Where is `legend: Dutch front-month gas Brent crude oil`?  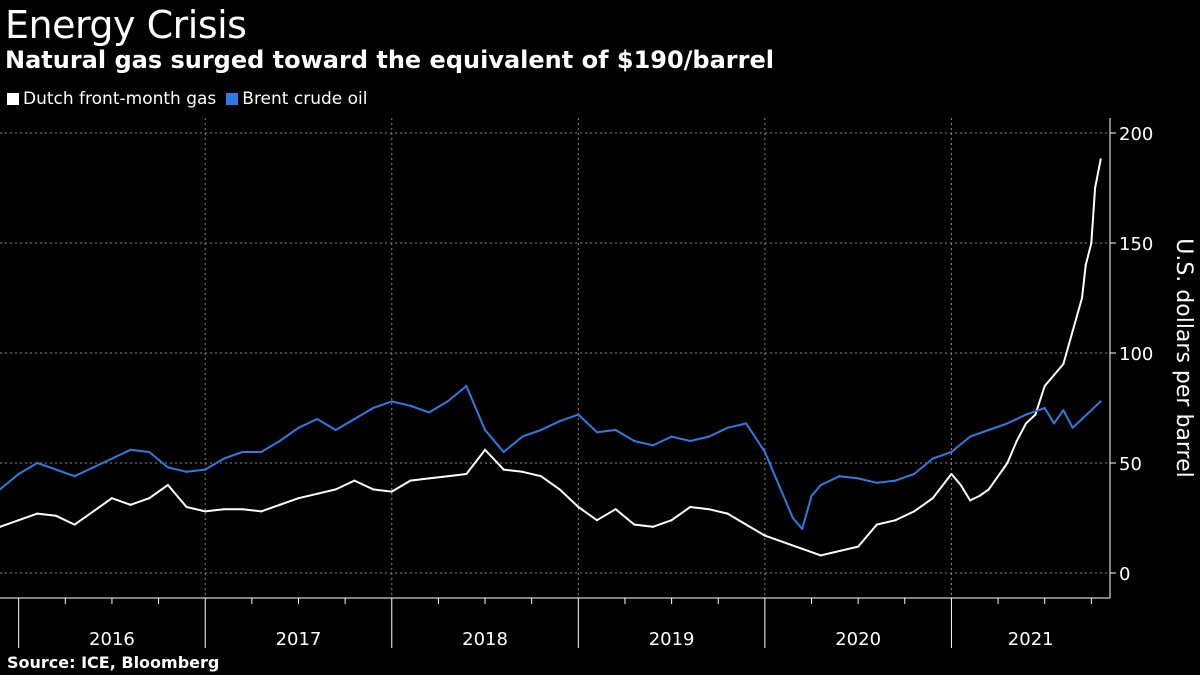
legend: Dutch front-month gas Brent crude oil is located at coordinates (192, 99).